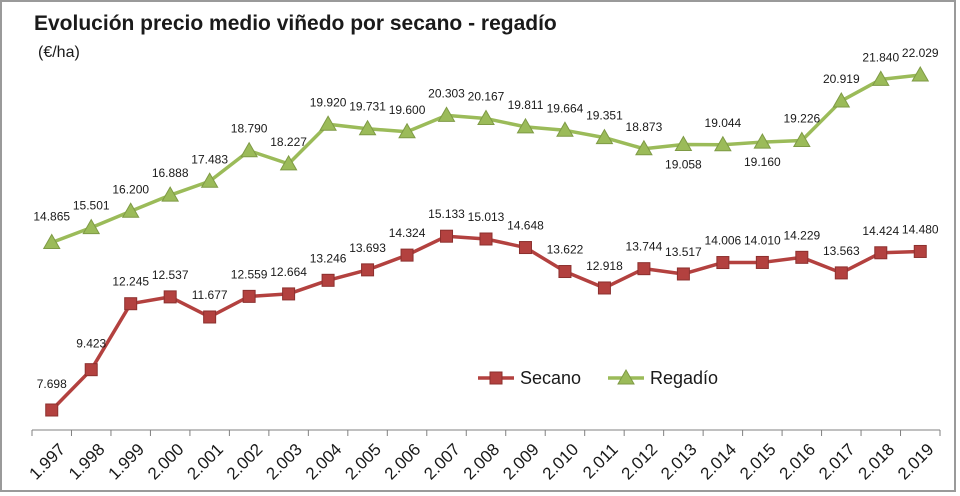  I want to click on legend-label-secano: Secano, so click(550, 378).